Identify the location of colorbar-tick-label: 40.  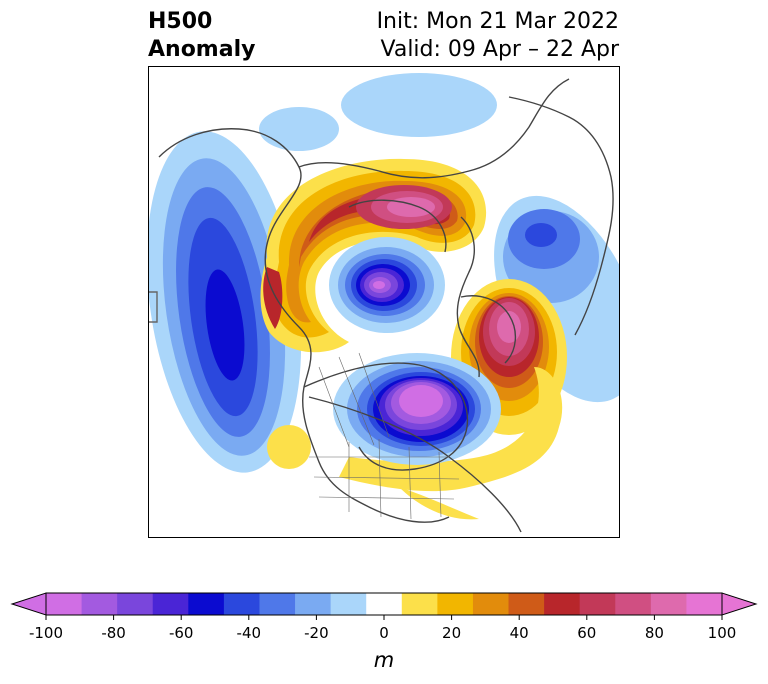
(519, 633).